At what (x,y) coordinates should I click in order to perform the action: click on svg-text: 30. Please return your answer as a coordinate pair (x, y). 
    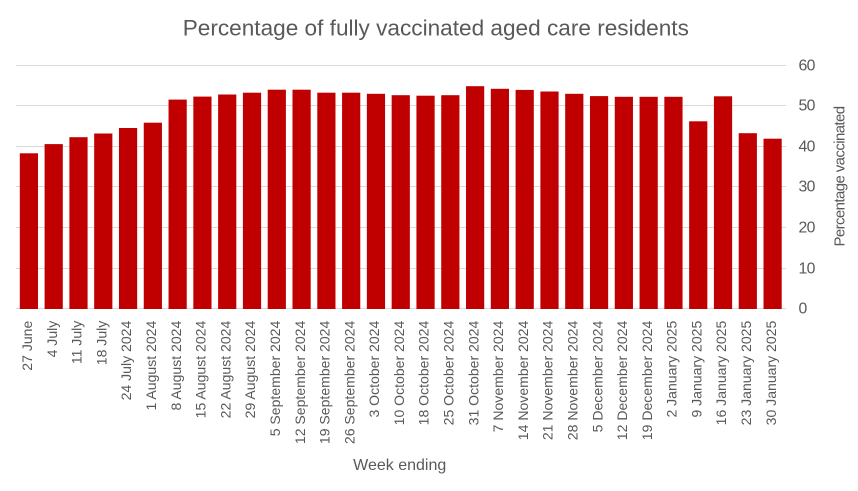
    Looking at the image, I should click on (807, 186).